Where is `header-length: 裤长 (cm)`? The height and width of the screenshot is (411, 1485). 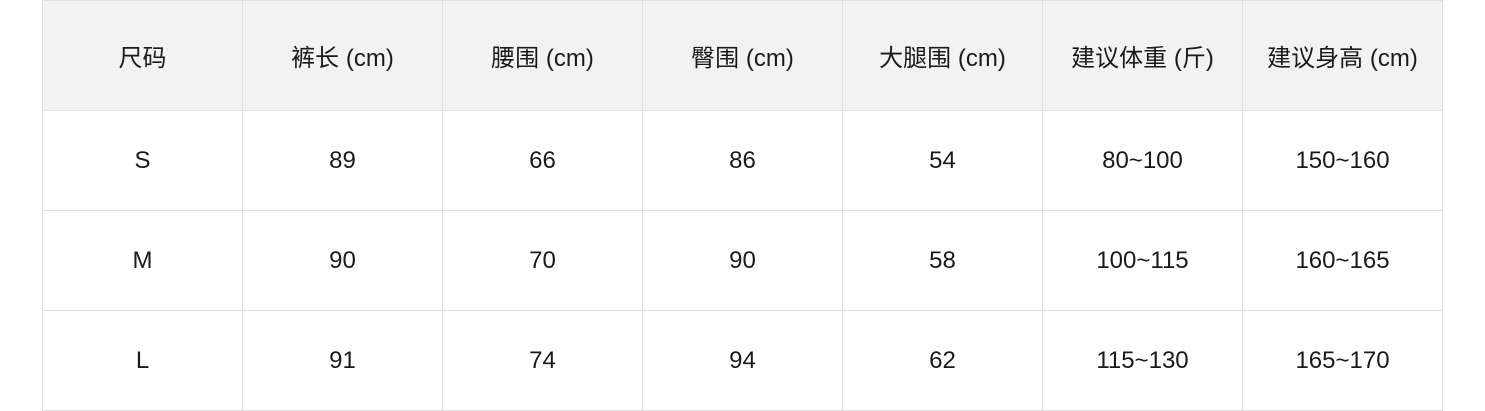
header-length: 裤长 (cm) is located at coordinates (342, 55).